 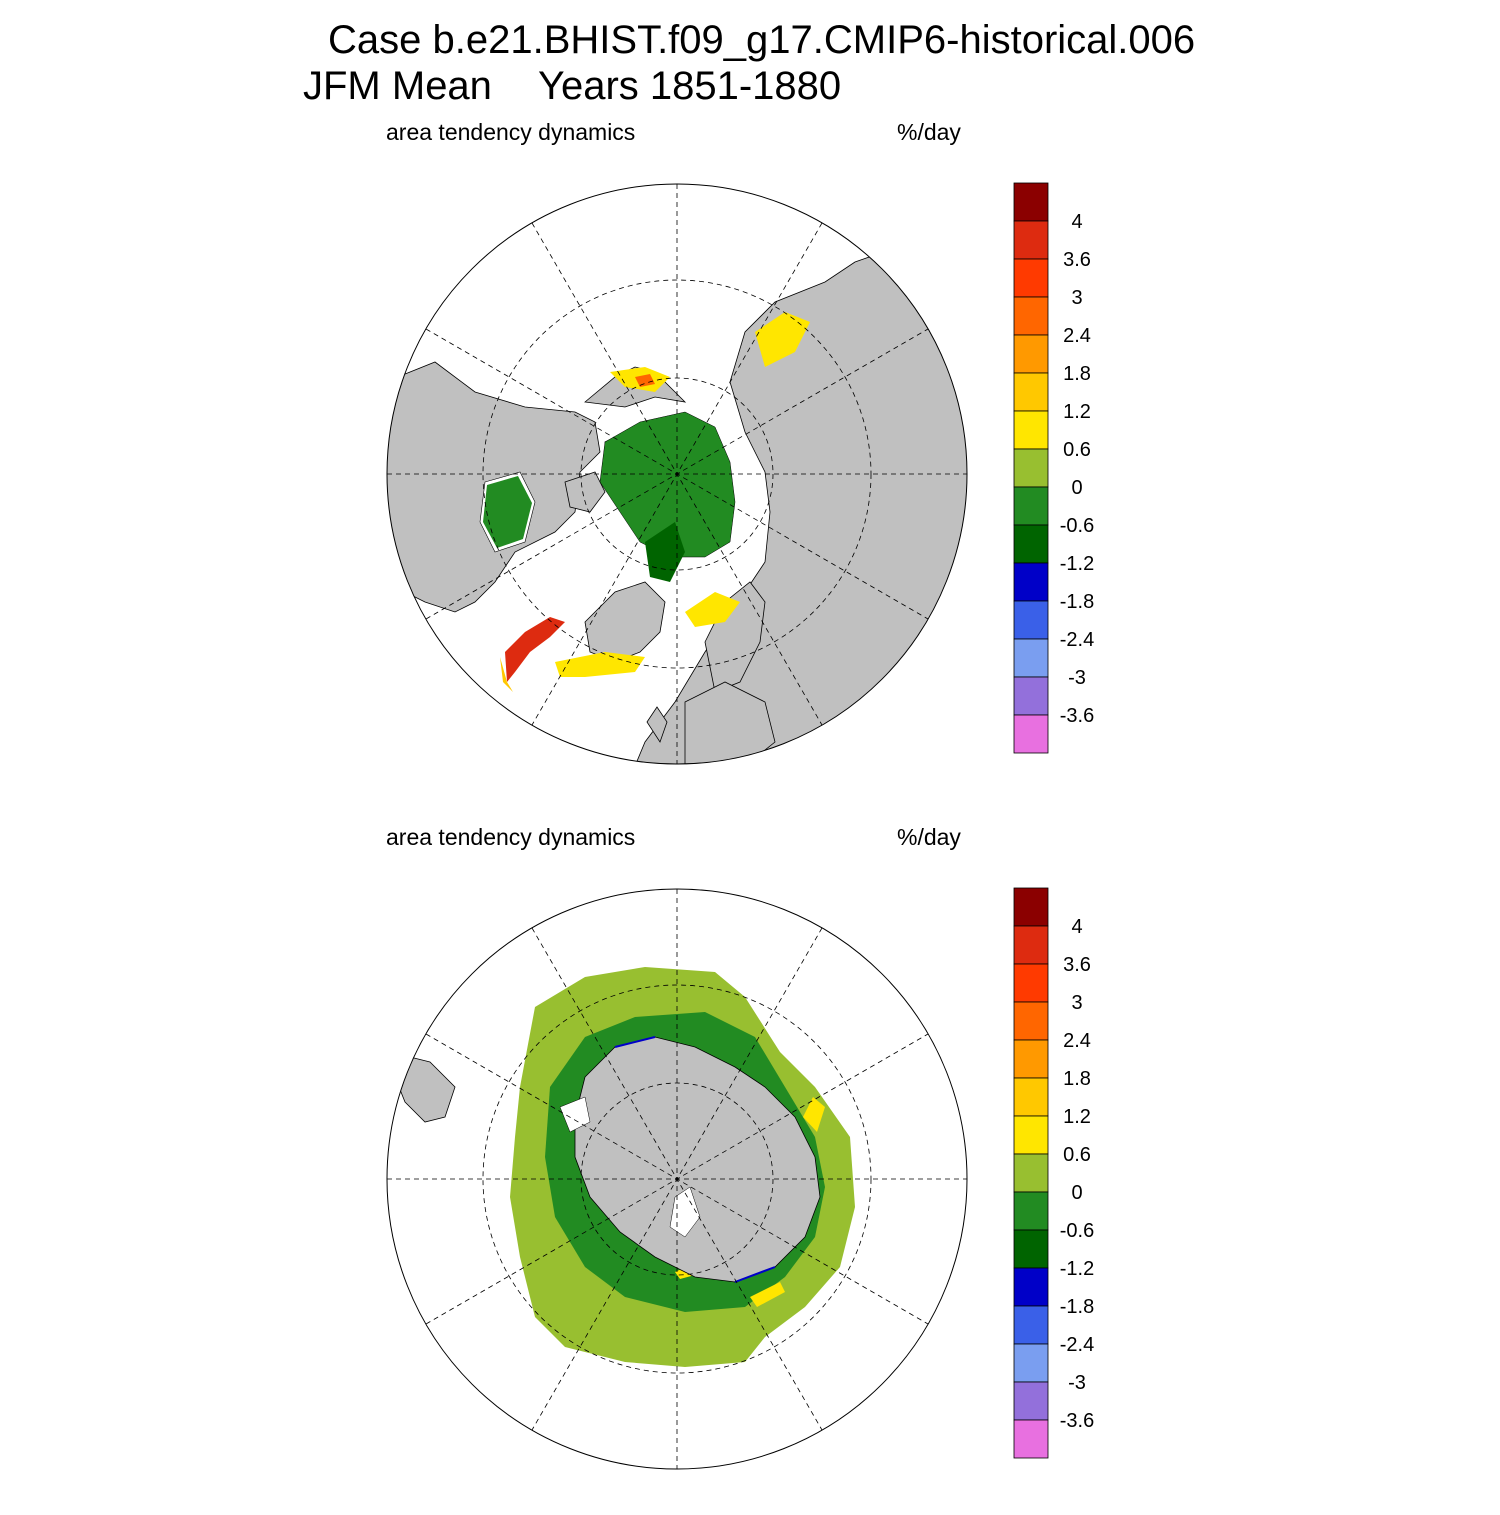 I want to click on colorbar-south: 4 3.6 3 2.4 1.8 1.2 0.6 0 -0.6 -1.2 -1.8 -2.4 -3 -3.6, so click(x=1053, y=1173).